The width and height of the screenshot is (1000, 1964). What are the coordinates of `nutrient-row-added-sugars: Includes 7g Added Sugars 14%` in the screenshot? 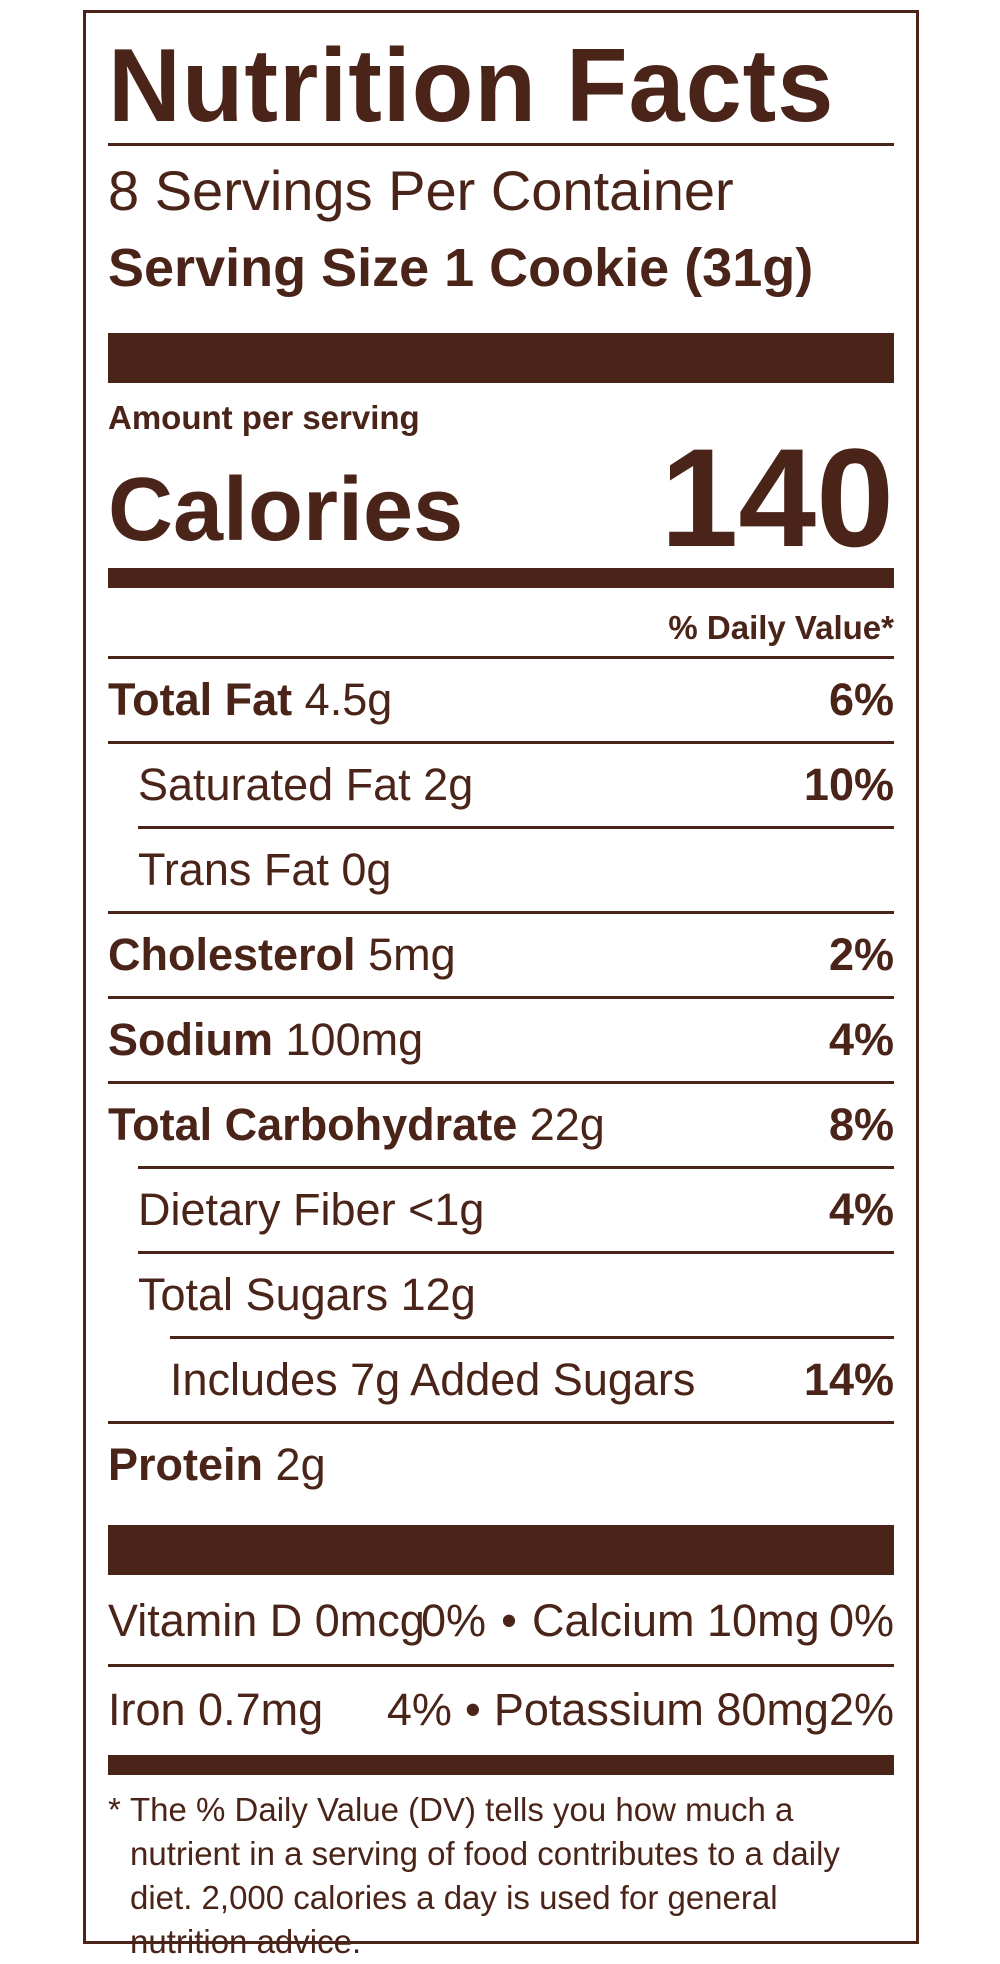 It's located at (501, 1380).